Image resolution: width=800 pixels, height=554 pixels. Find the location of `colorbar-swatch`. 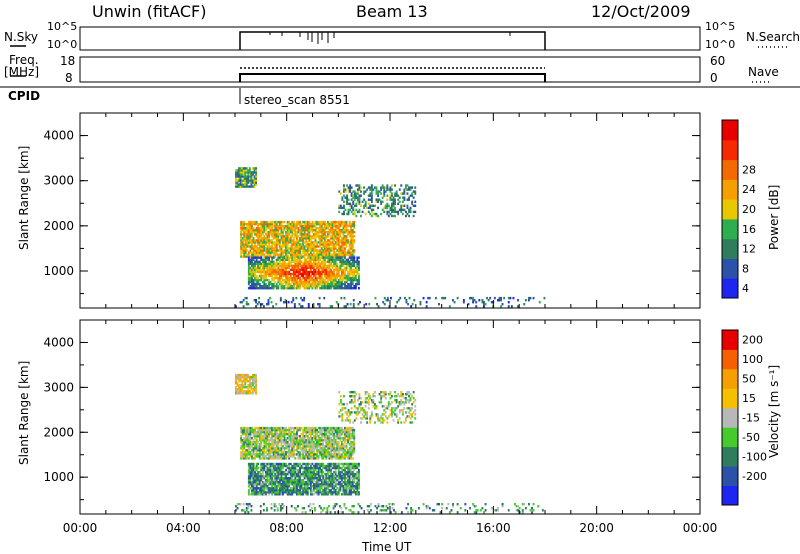

colorbar-swatch is located at coordinates (730, 288).